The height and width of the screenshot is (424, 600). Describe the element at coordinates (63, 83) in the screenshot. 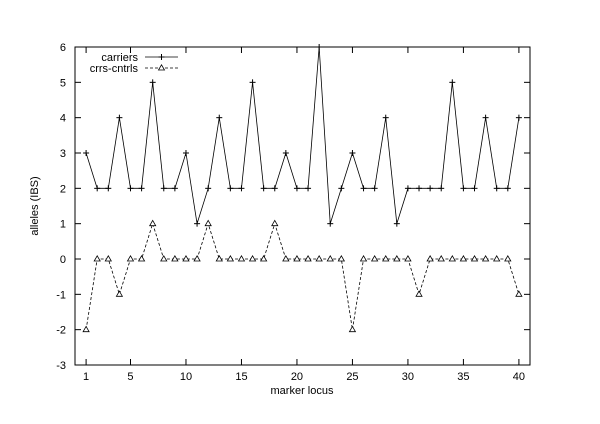

I see `y-tick-label: 5` at that location.